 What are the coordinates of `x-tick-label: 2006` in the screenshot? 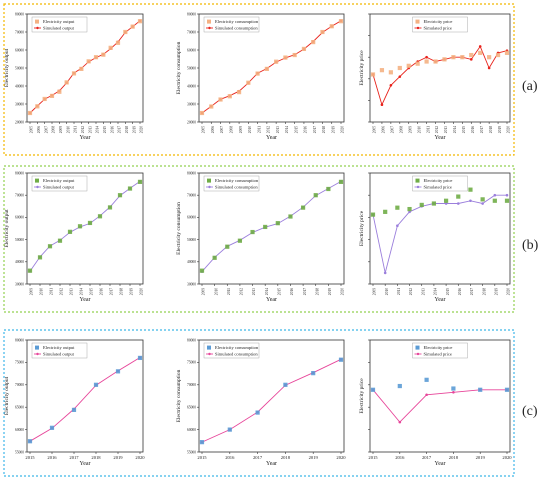 It's located at (384, 129).